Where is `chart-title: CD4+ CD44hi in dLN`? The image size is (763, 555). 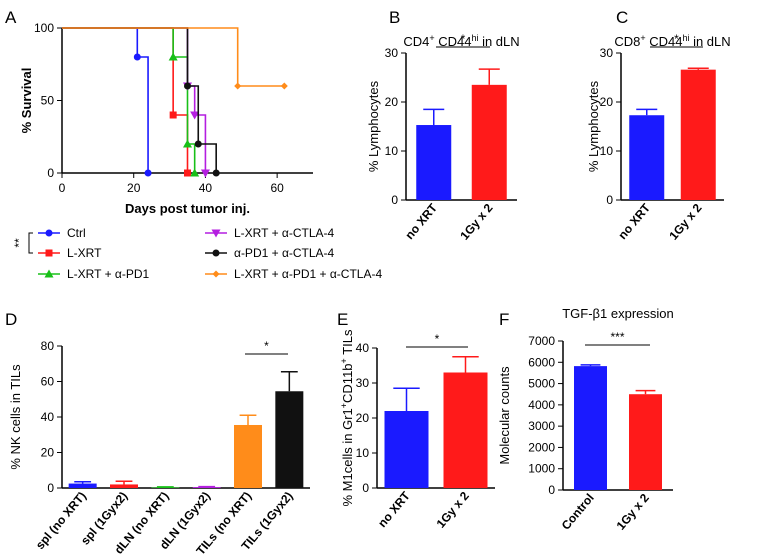 chart-title: CD4+ CD44hi in dLN is located at coordinates (461, 41).